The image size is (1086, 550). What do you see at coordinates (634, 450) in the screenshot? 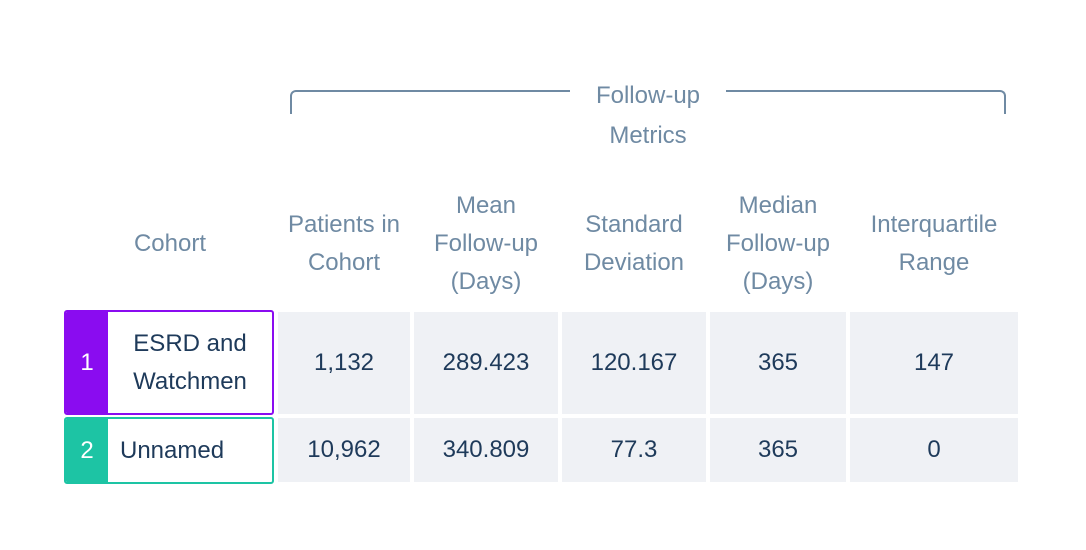
I see `cell-sd-2: 77.3` at bounding box center [634, 450].